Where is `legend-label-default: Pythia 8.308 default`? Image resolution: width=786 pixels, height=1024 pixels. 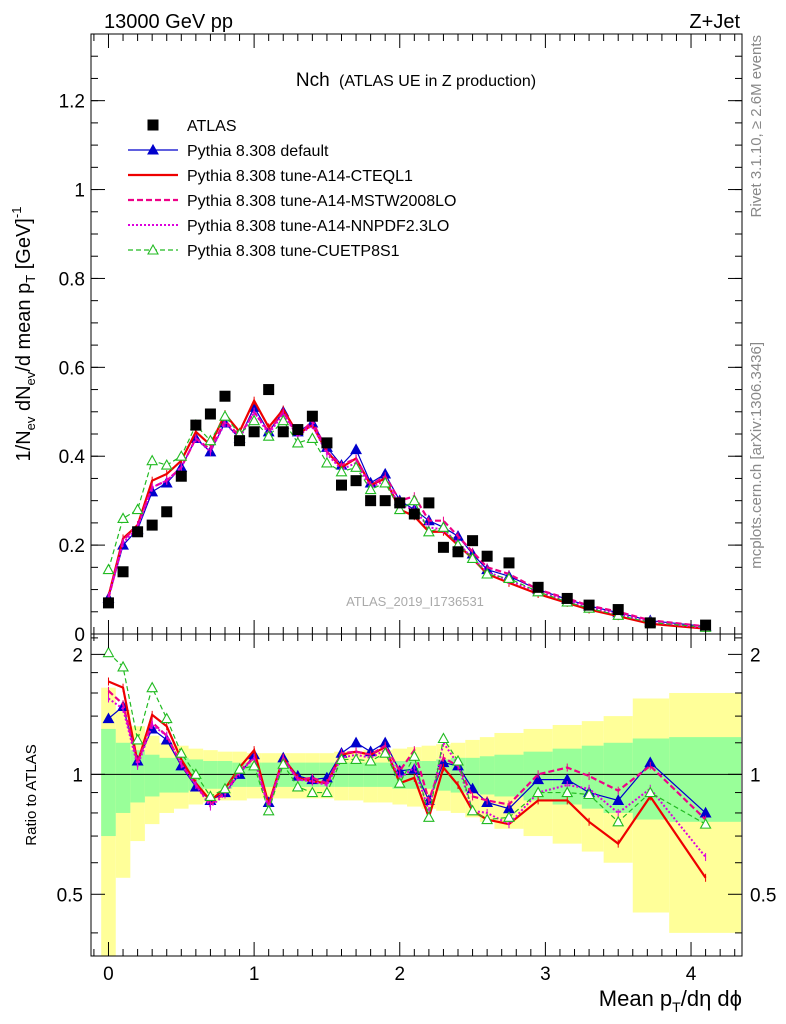 legend-label-default: Pythia 8.308 default is located at coordinates (258, 151).